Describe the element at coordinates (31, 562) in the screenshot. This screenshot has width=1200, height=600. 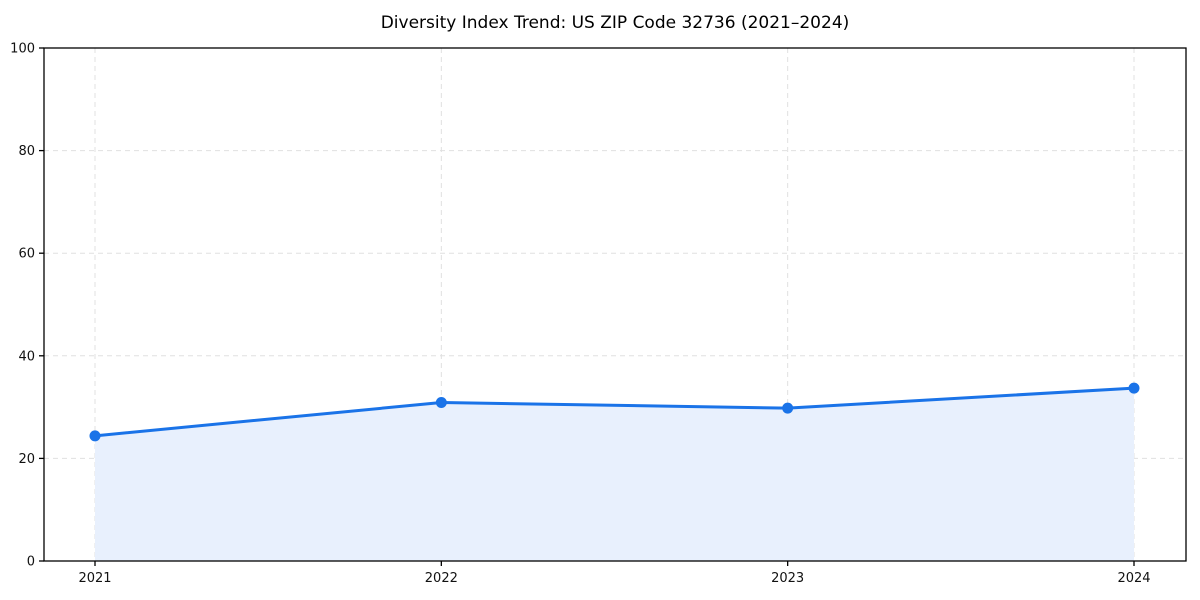
I see `y-tick-label: 0` at that location.